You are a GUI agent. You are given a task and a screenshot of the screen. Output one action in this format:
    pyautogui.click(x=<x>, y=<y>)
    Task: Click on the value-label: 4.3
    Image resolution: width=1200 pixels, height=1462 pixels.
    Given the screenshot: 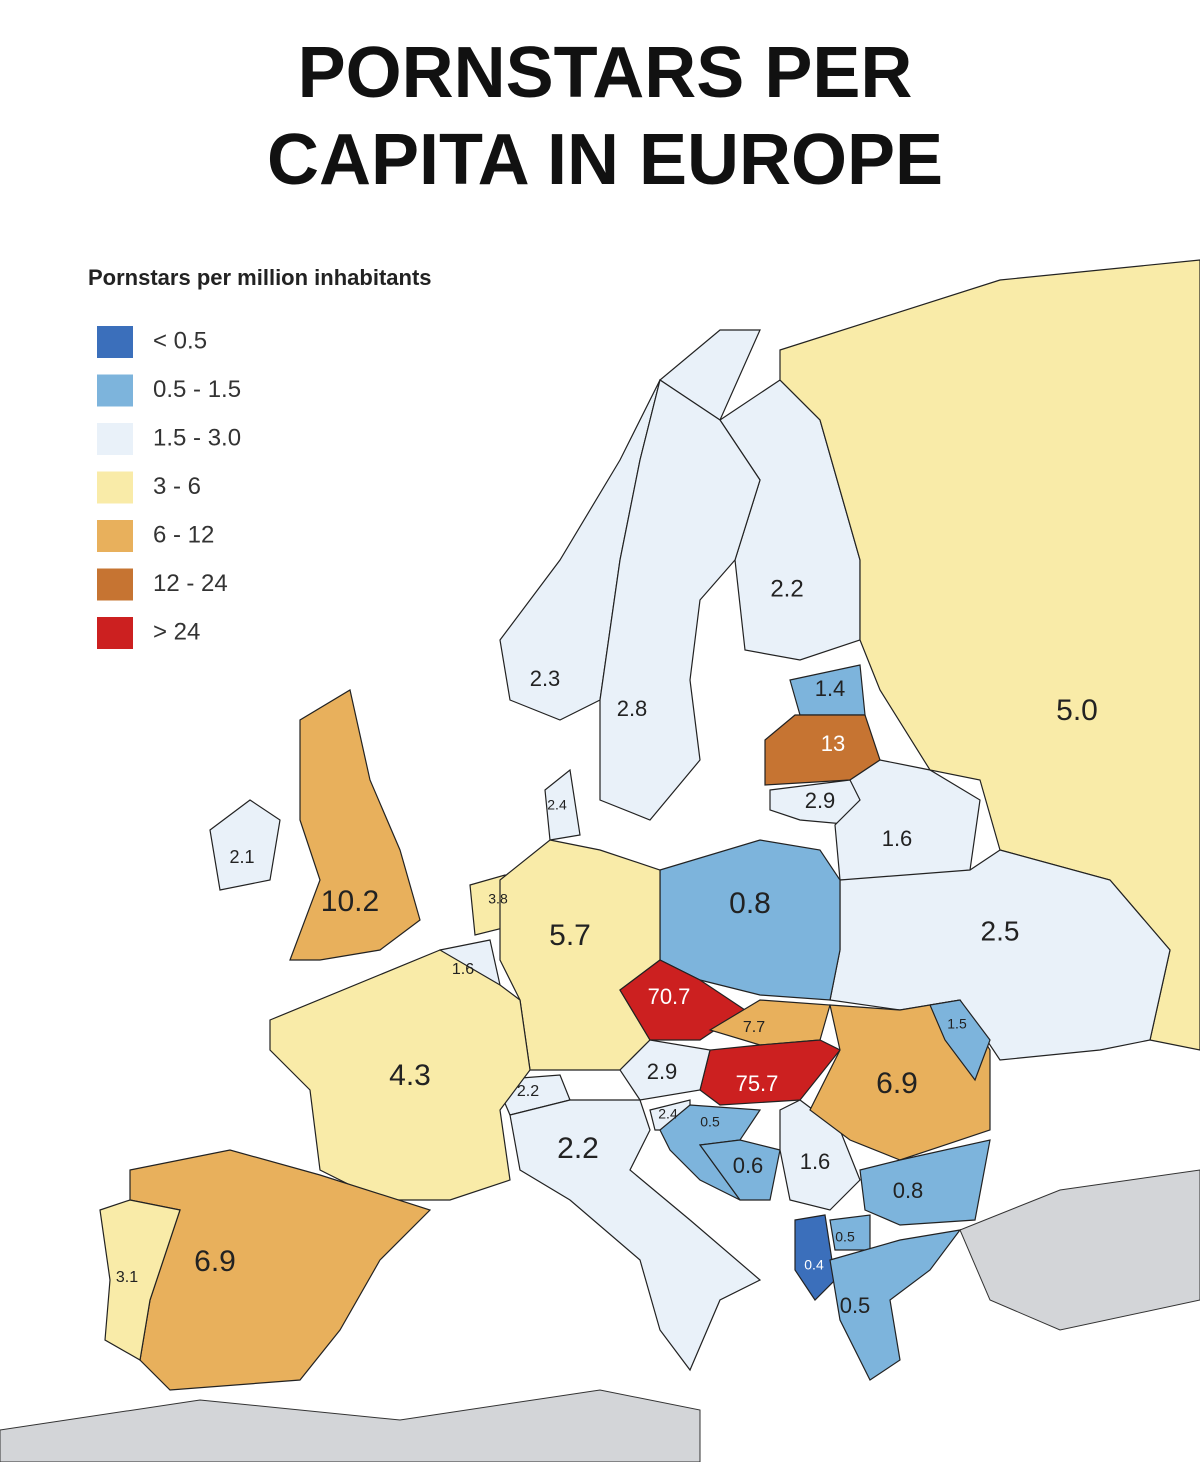 What is the action you would take?
    pyautogui.click(x=410, y=1075)
    